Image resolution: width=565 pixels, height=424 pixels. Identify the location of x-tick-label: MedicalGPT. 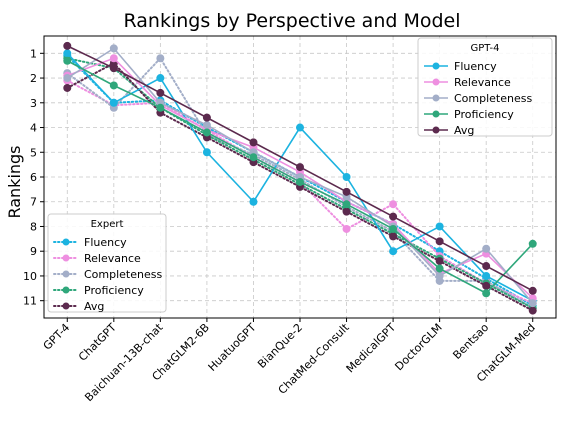
(371, 348).